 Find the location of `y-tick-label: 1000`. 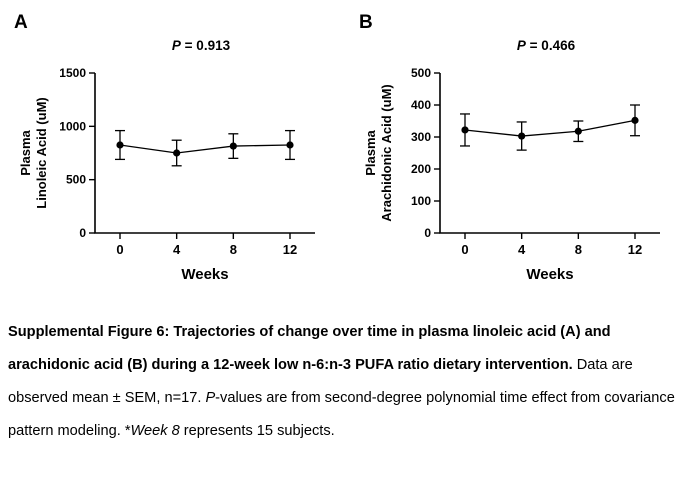

y-tick-label: 1000 is located at coordinates (72, 126).